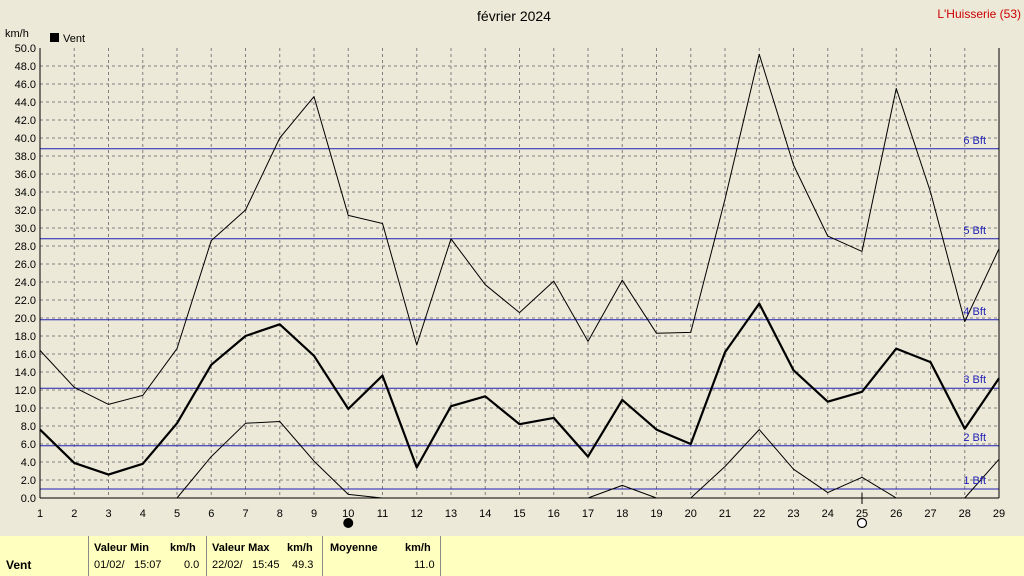 The image size is (1024, 576). What do you see at coordinates (622, 514) in the screenshot?
I see `x-tick-label: 18` at bounding box center [622, 514].